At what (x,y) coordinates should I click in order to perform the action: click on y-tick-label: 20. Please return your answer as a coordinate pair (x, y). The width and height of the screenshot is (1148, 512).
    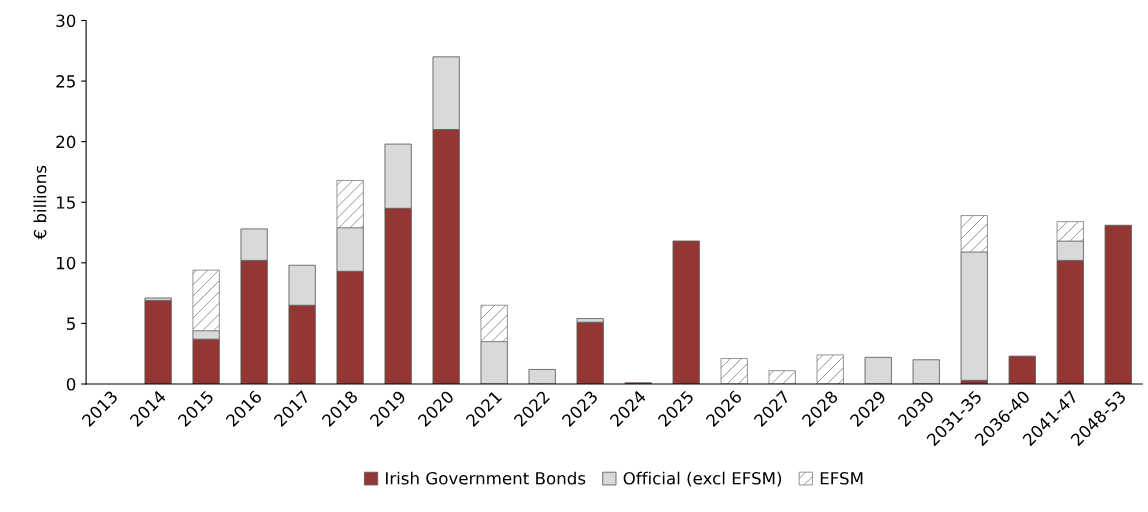
    Looking at the image, I should click on (66, 142).